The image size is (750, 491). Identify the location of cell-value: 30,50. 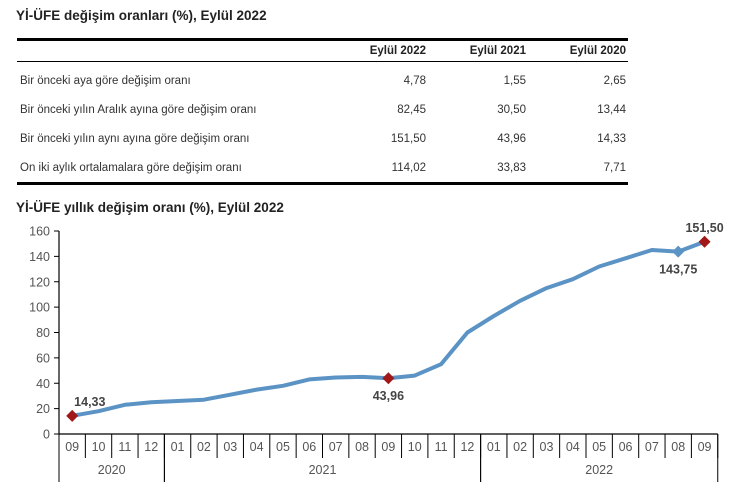
(511, 109).